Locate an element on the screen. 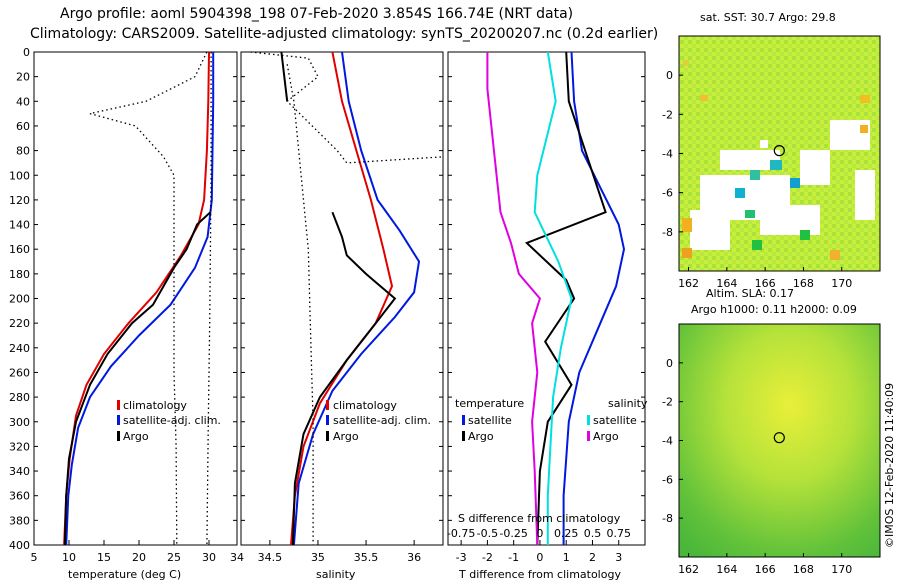  x-tick-label: 5 is located at coordinates (34, 557).